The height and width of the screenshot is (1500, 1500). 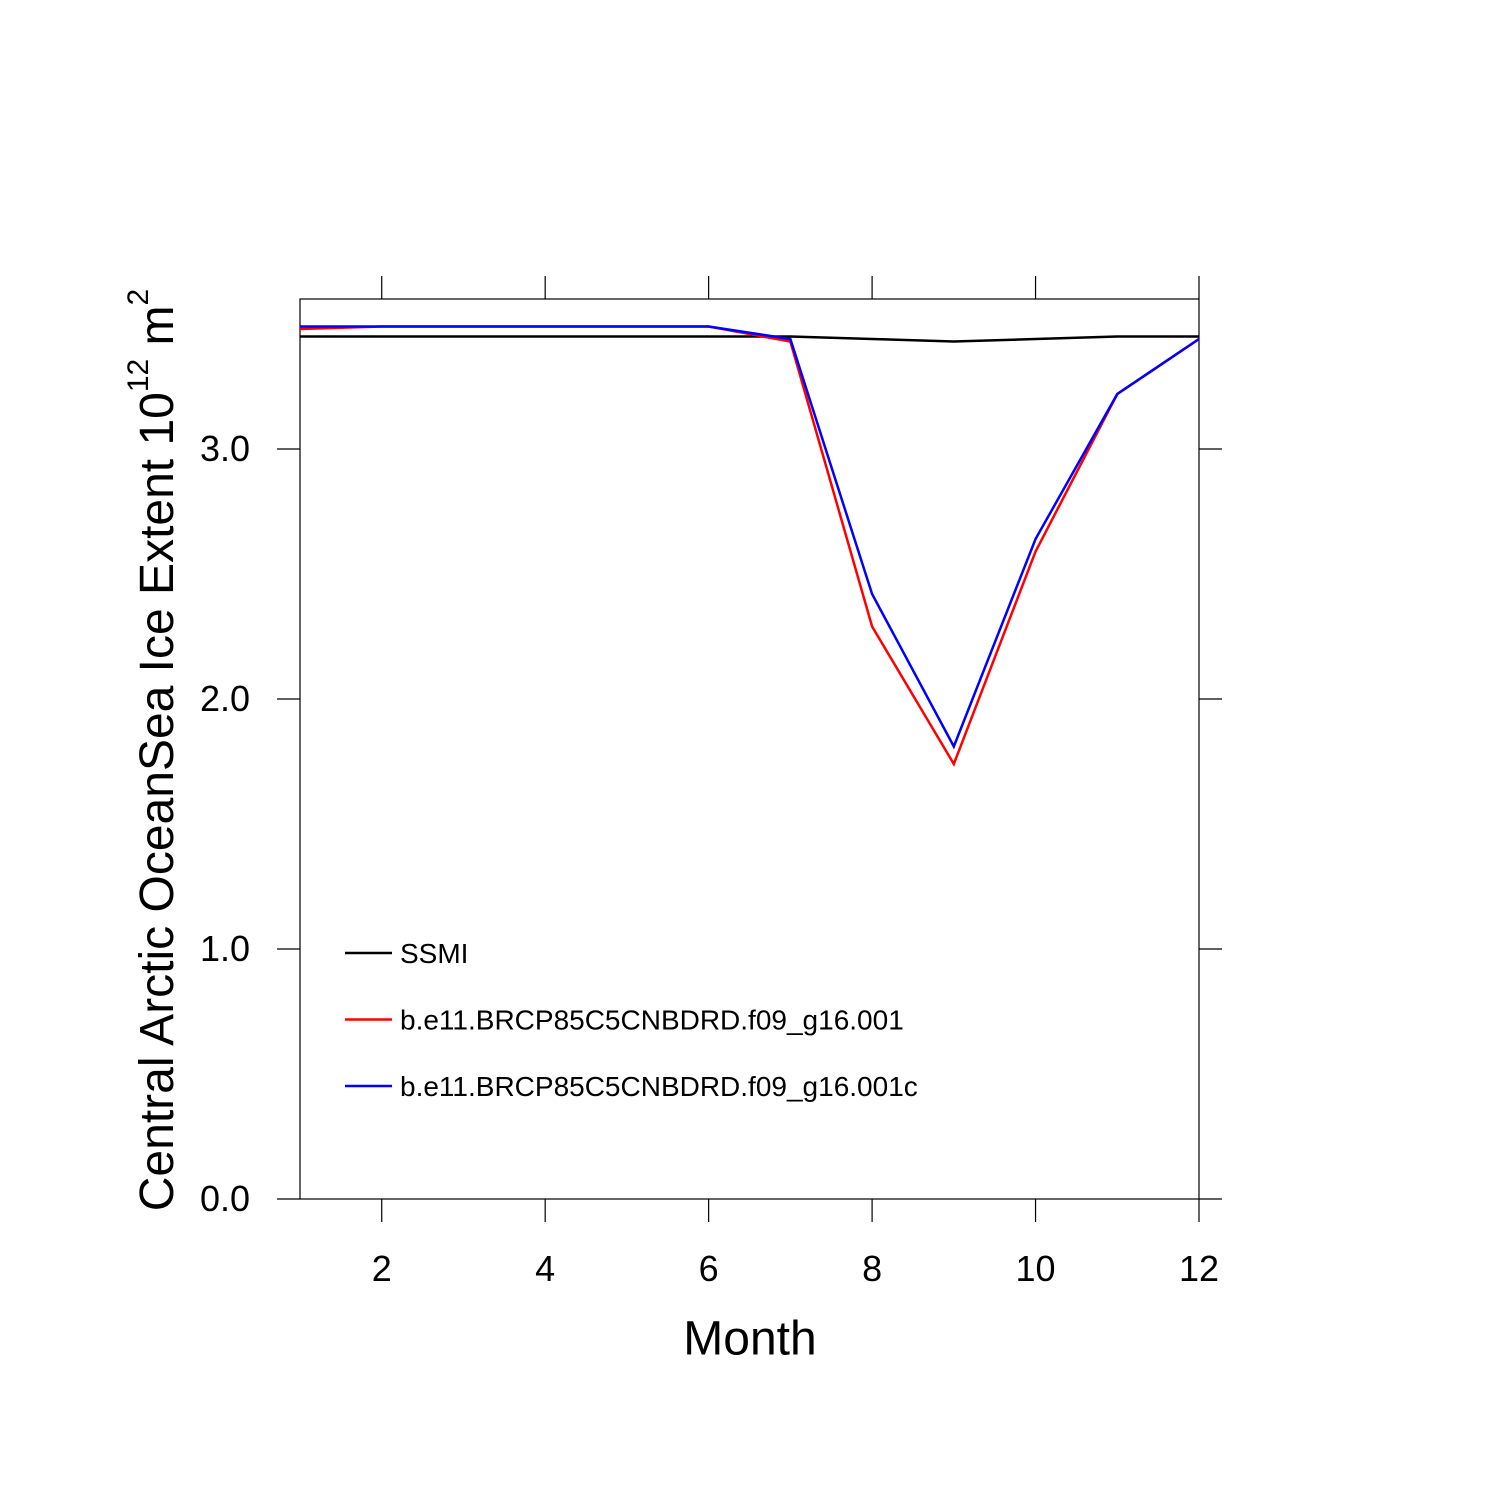 What do you see at coordinates (1199, 1268) in the screenshot?
I see `x-tick-label: 12` at bounding box center [1199, 1268].